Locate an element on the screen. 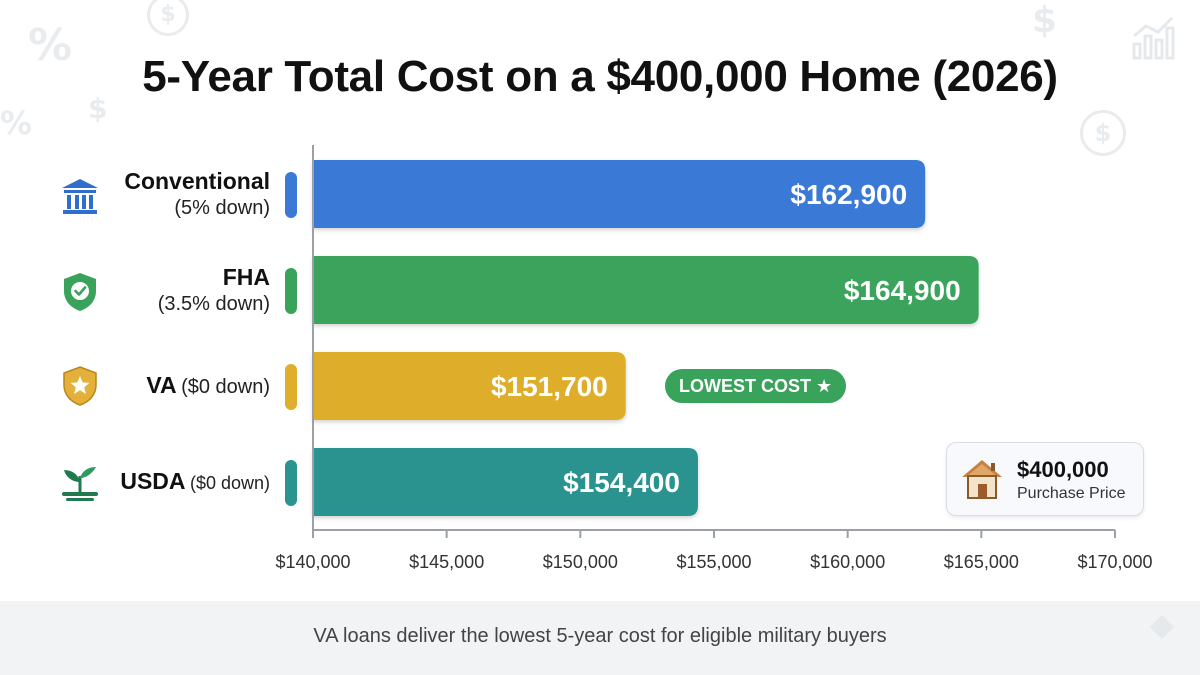 The height and width of the screenshot is (675, 1200). x-tick-label: $155,000 is located at coordinates (713, 562).